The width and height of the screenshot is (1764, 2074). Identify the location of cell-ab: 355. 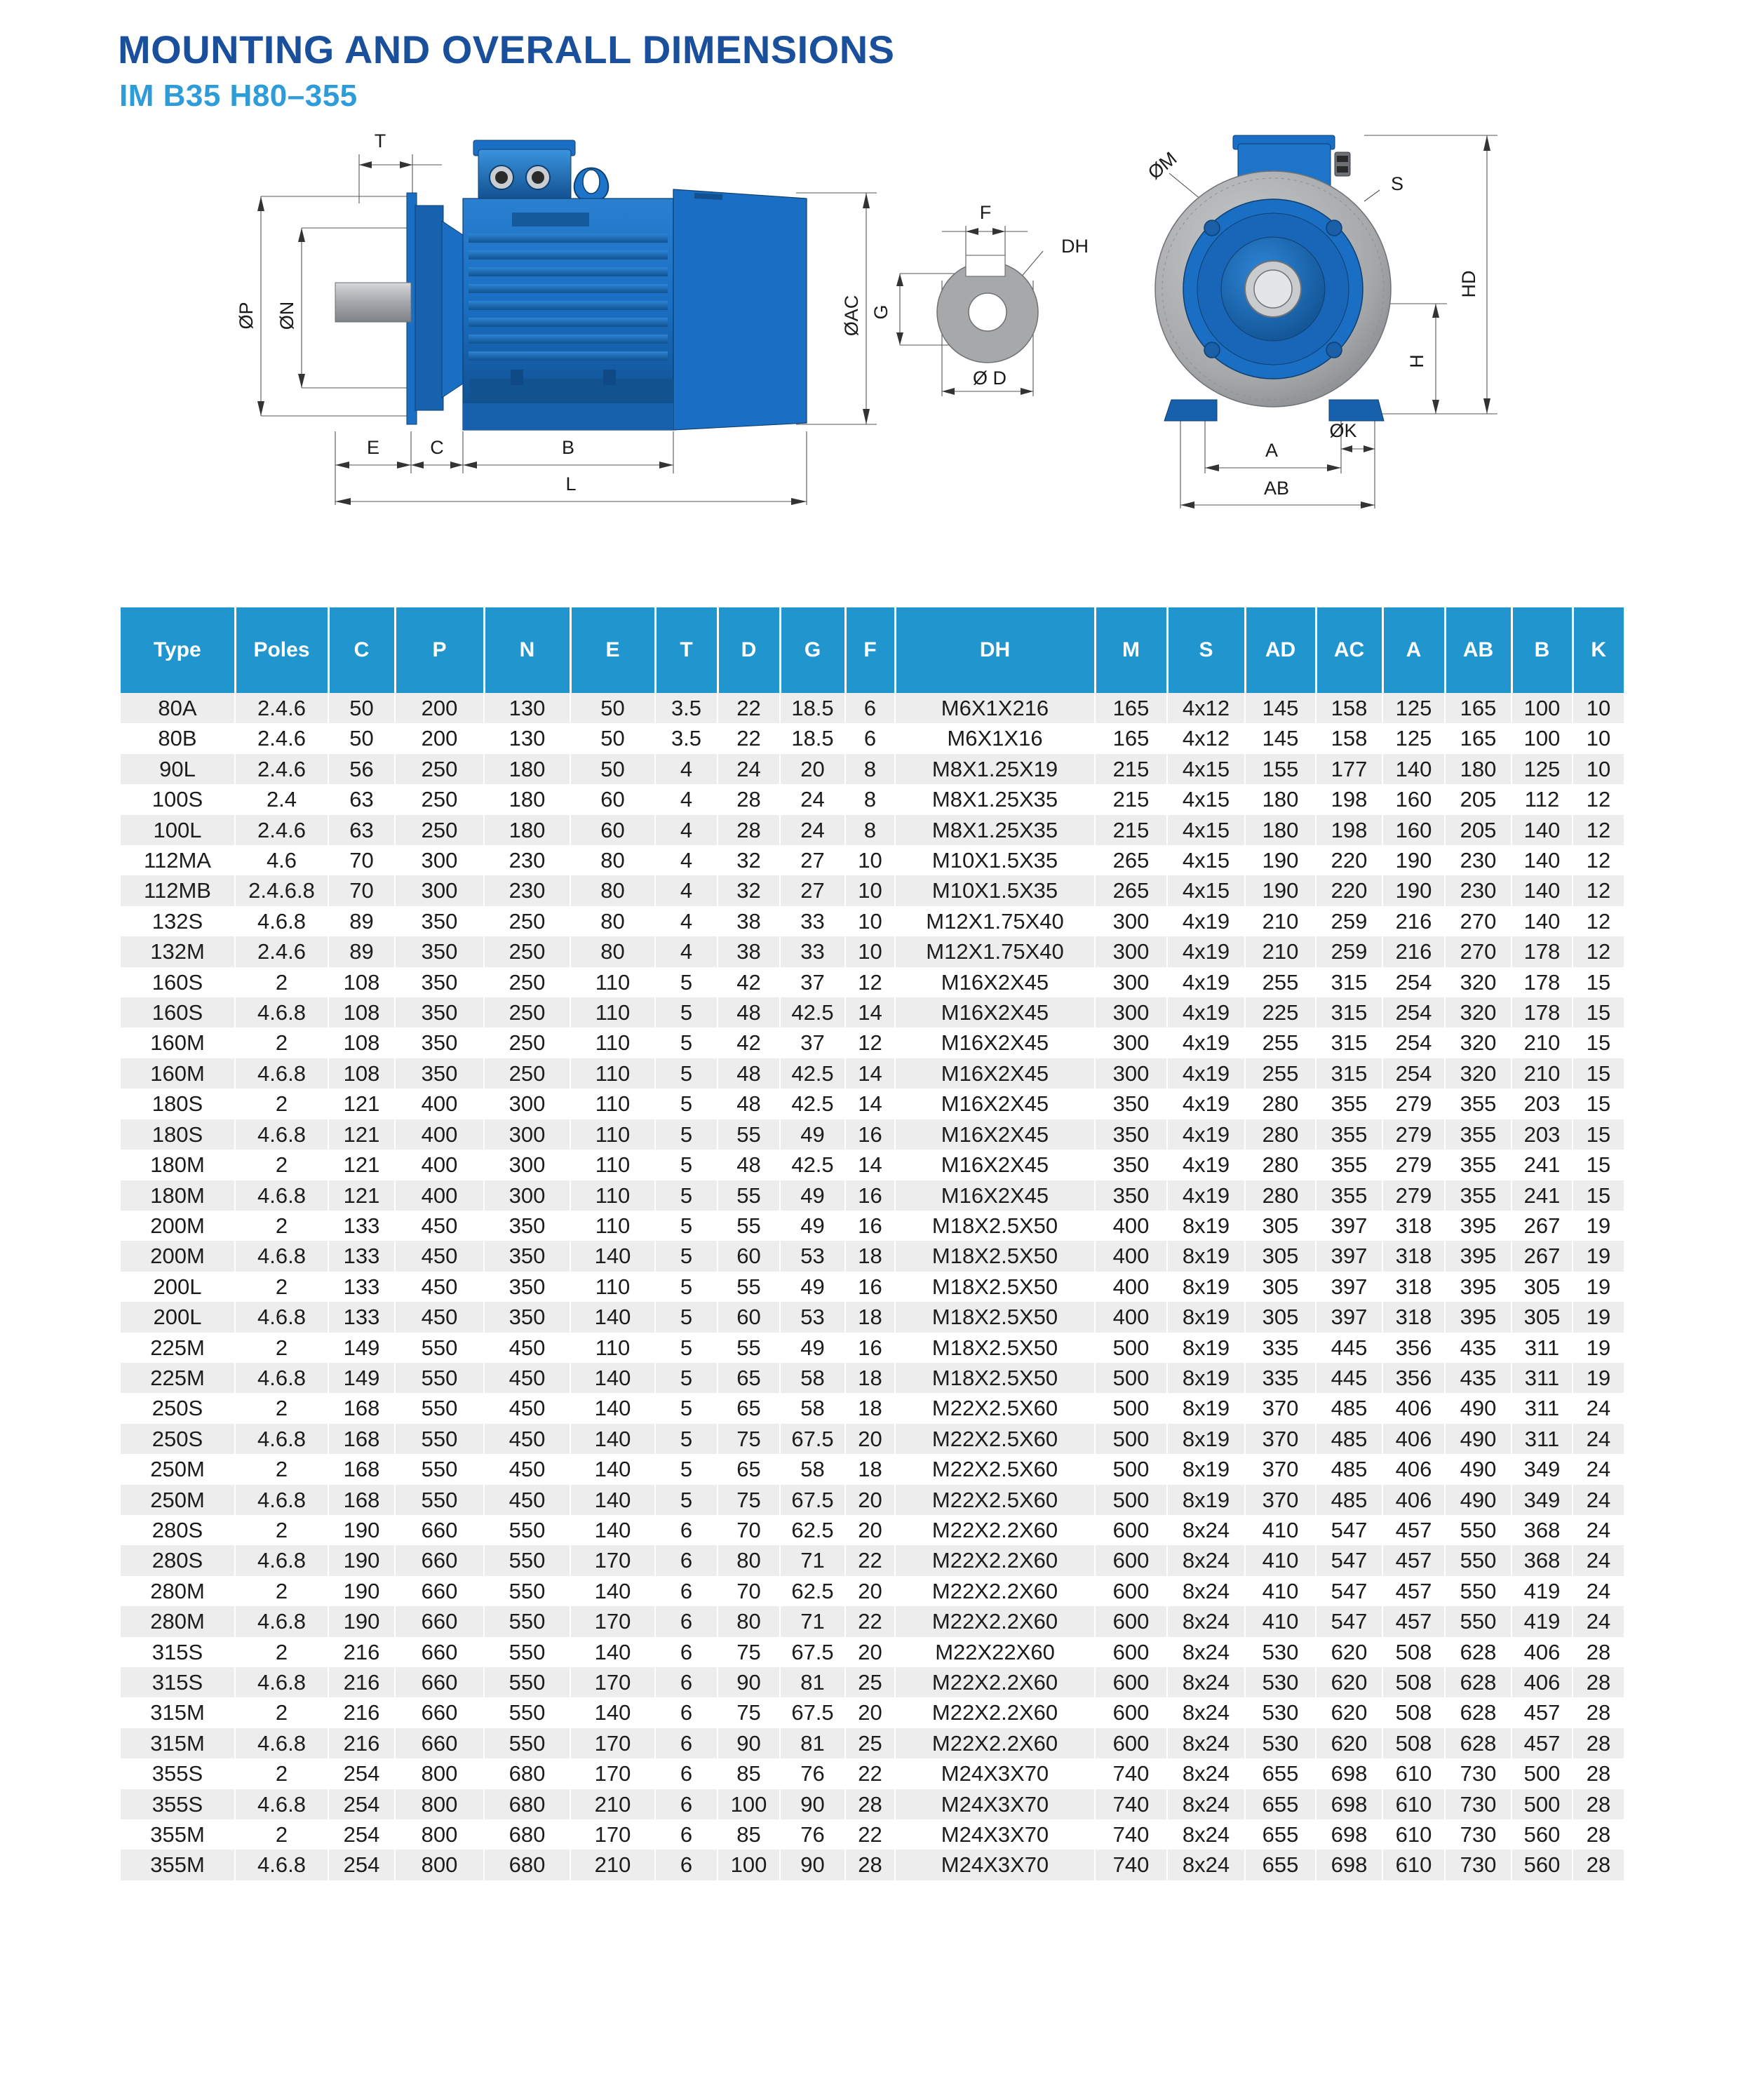
(1478, 1165).